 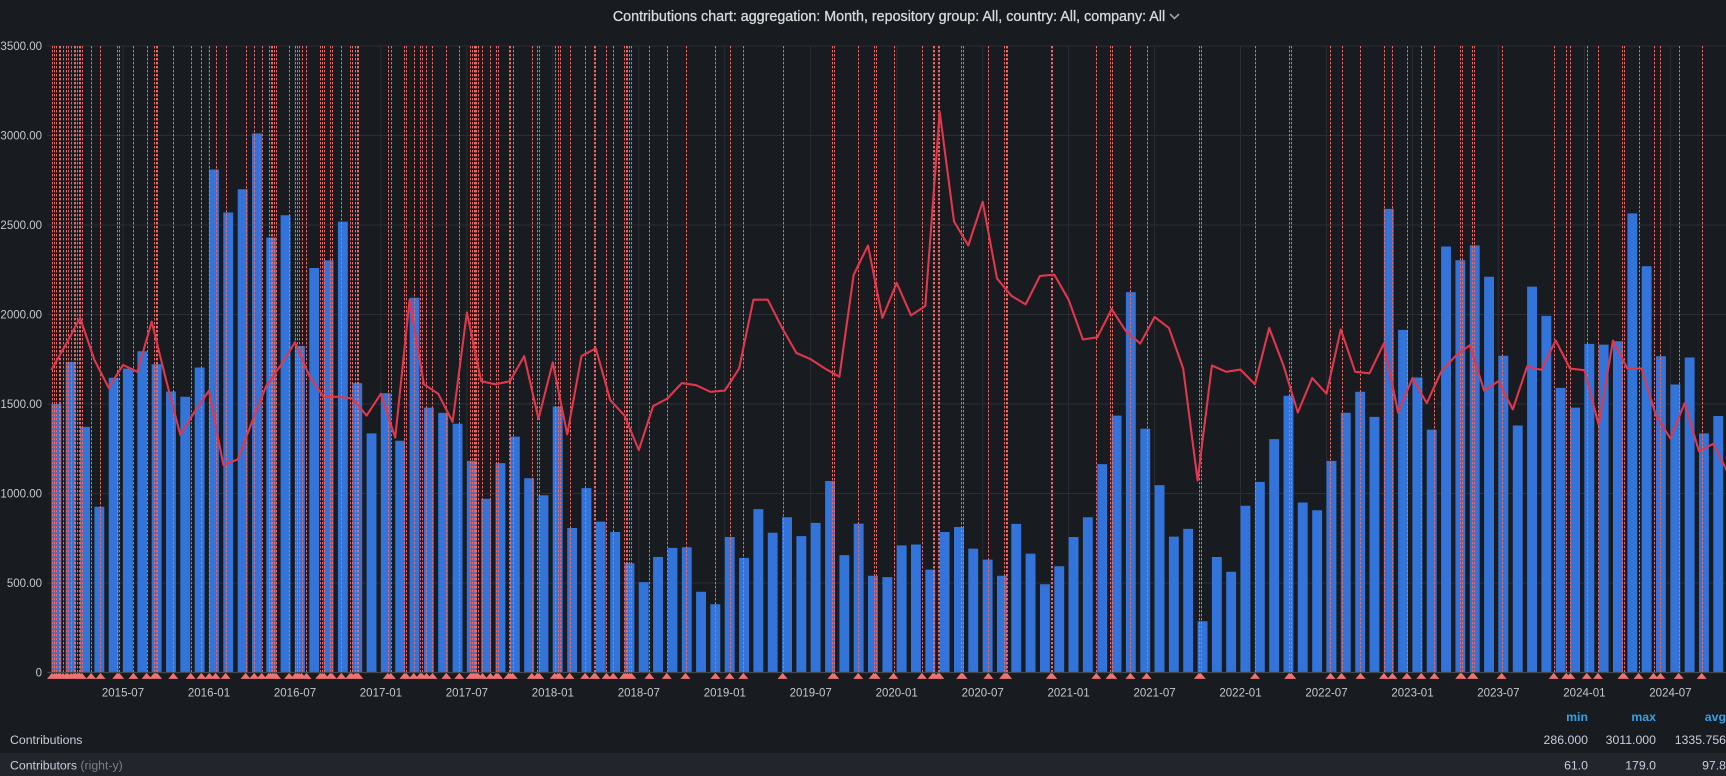 What do you see at coordinates (1154, 694) in the screenshot?
I see `svg-text: 2021-07` at bounding box center [1154, 694].